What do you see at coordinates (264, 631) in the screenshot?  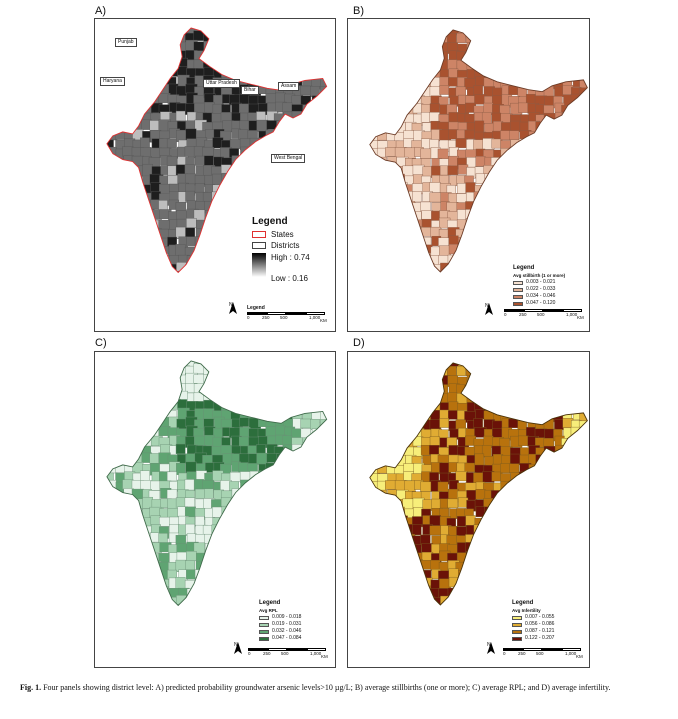 I see `legend-swatch` at bounding box center [264, 631].